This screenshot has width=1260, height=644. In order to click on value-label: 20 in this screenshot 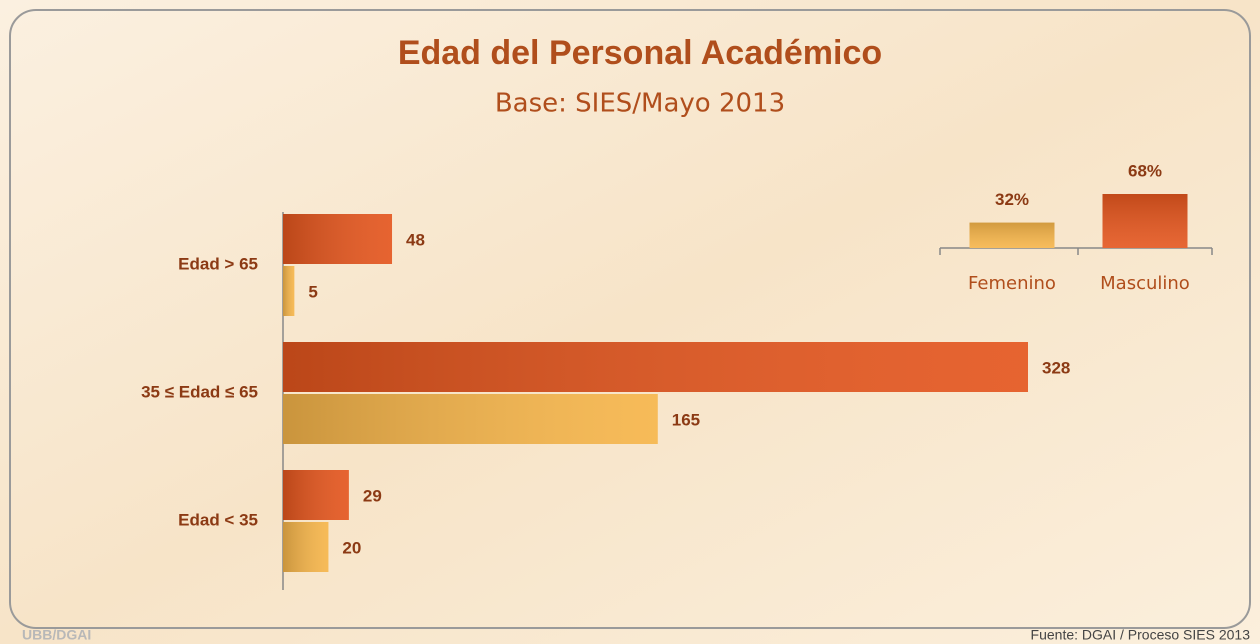, I will do `click(351, 547)`.